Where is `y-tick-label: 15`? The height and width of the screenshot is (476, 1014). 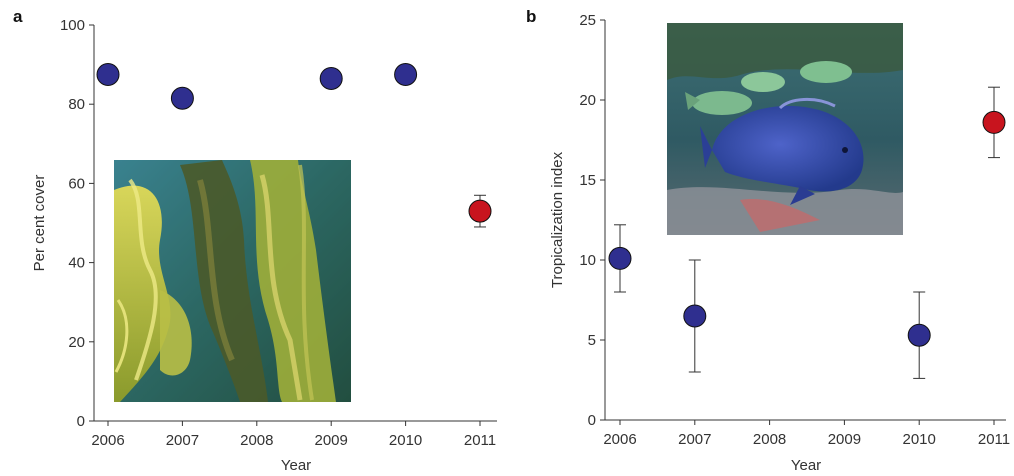
y-tick-label: 15 is located at coordinates (587, 180).